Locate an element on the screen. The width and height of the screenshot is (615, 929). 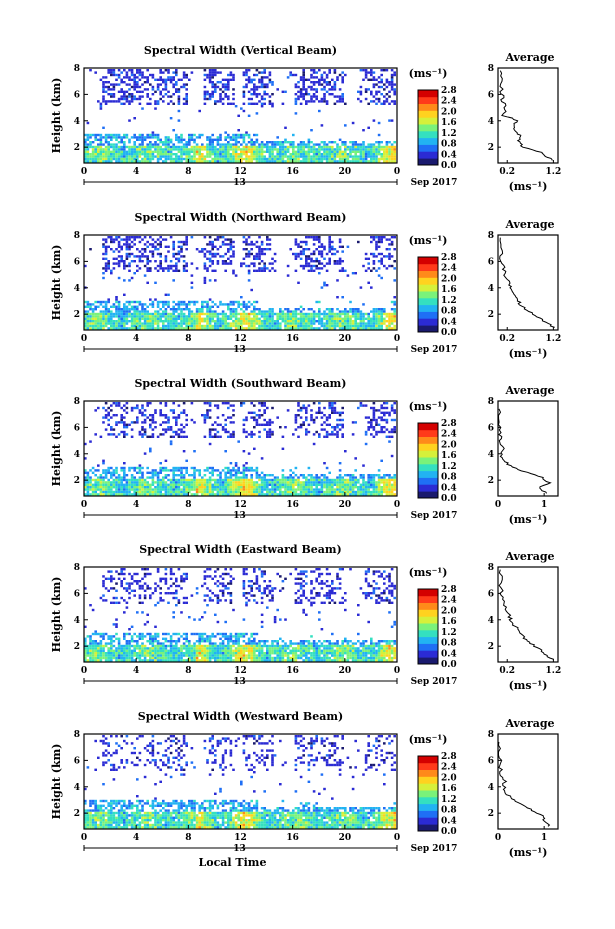
average-frame is located at coordinates (528, 115).